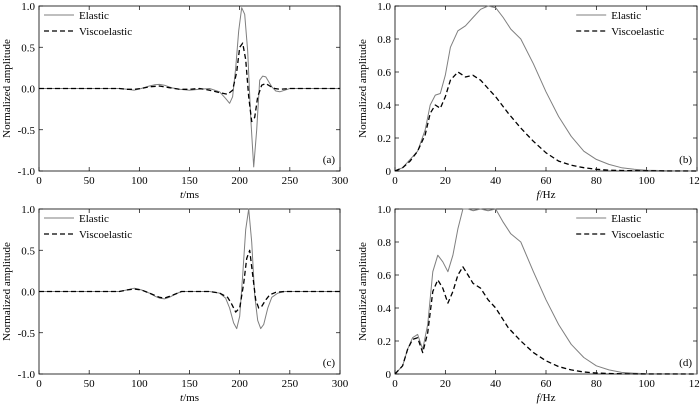  What do you see at coordinates (329, 160) in the screenshot?
I see `panel-tag: (a)` at bounding box center [329, 160].